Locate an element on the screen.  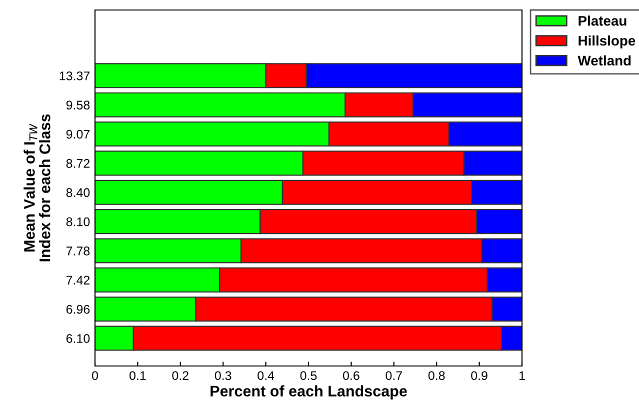
legend-label: Hillslope is located at coordinates (607, 41).